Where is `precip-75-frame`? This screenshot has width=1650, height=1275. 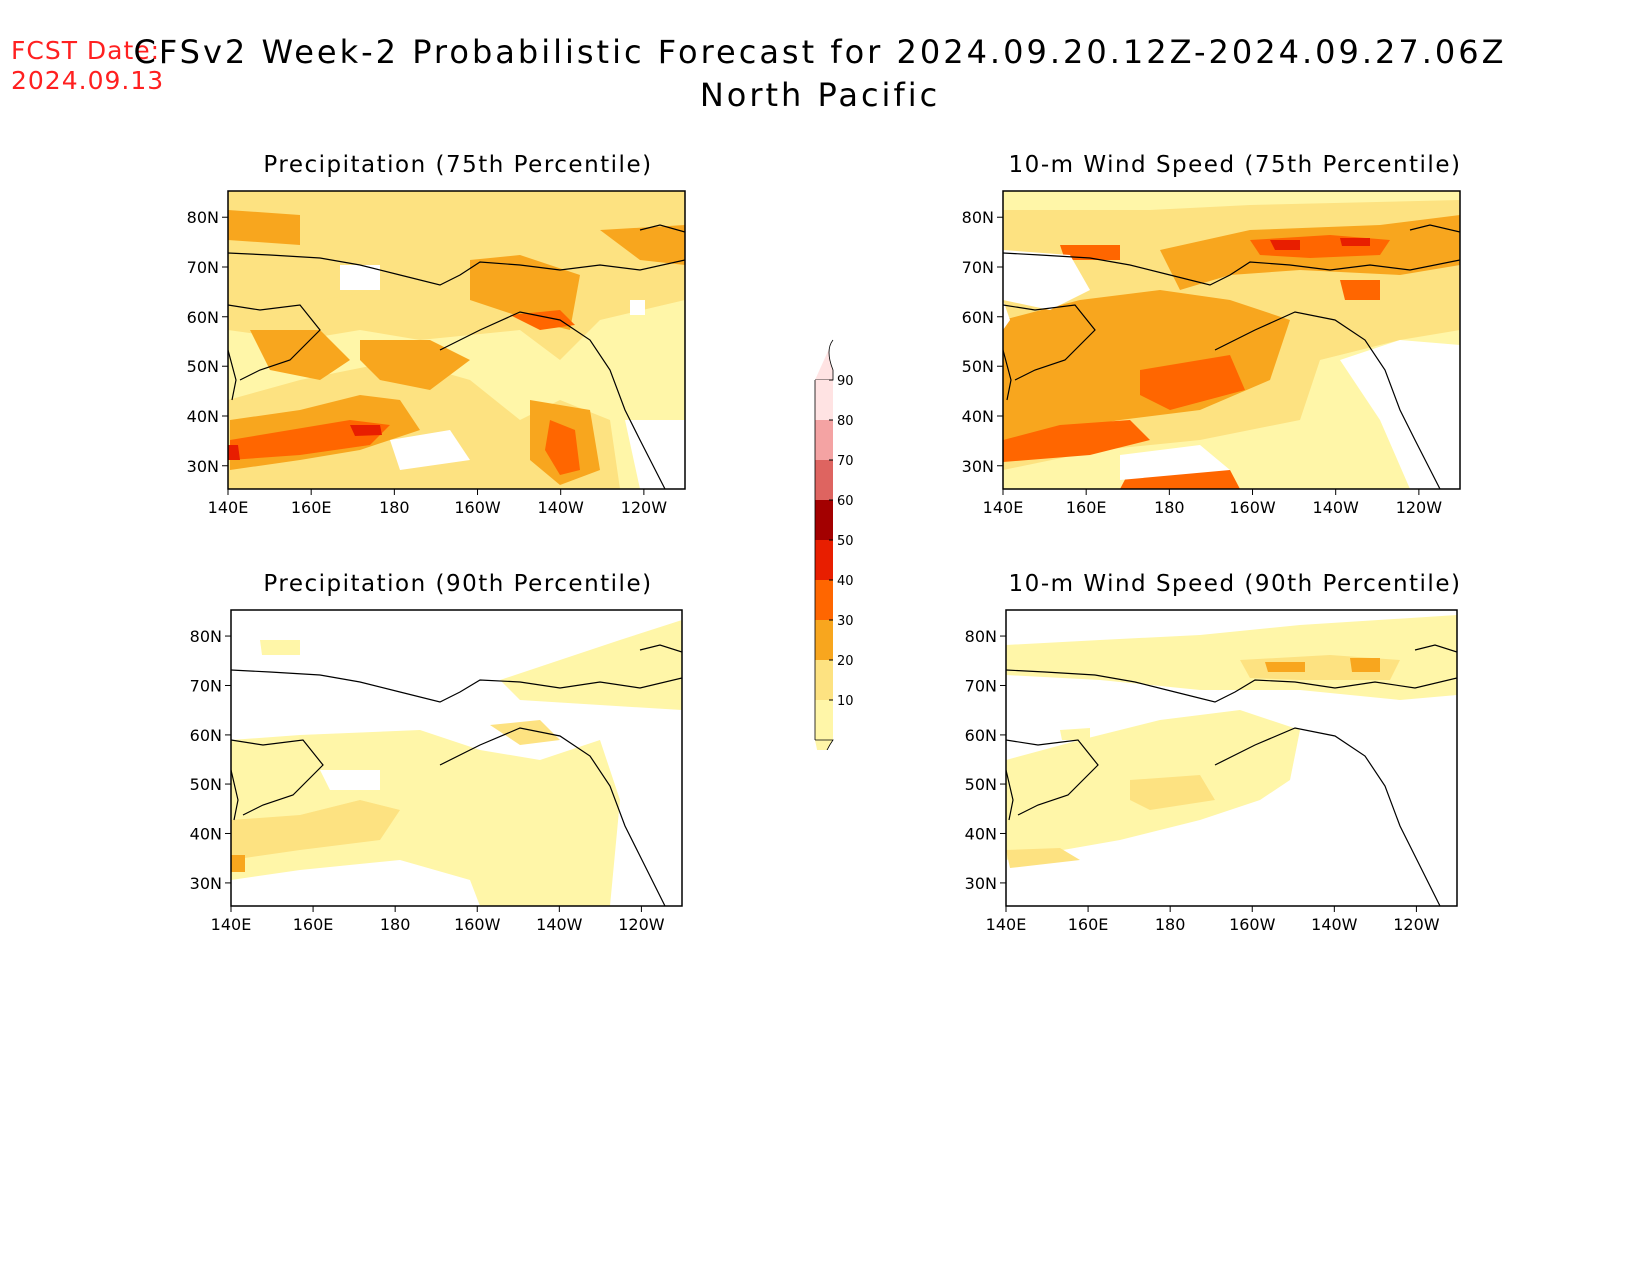 precip-75-frame is located at coordinates (456, 340).